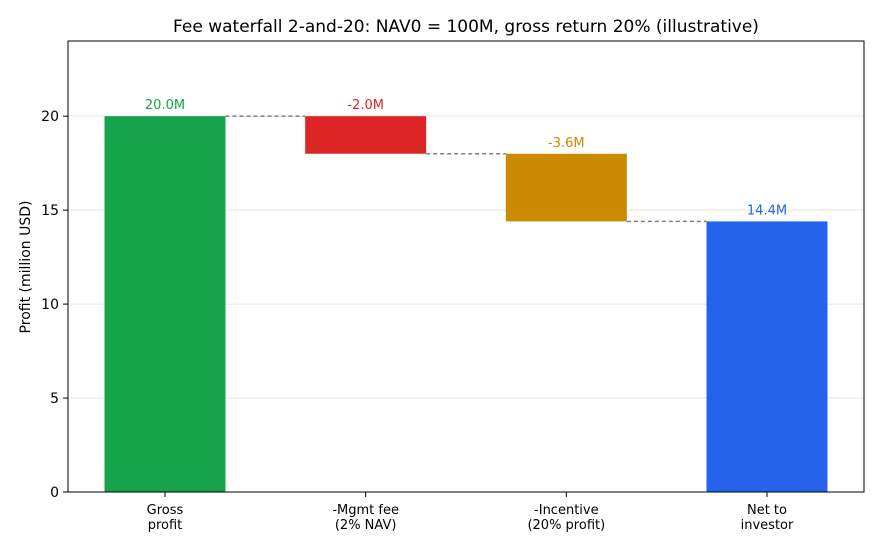 The width and height of the screenshot is (880, 550). Describe the element at coordinates (50, 305) in the screenshot. I see `y-tick-label-10: 10` at that location.